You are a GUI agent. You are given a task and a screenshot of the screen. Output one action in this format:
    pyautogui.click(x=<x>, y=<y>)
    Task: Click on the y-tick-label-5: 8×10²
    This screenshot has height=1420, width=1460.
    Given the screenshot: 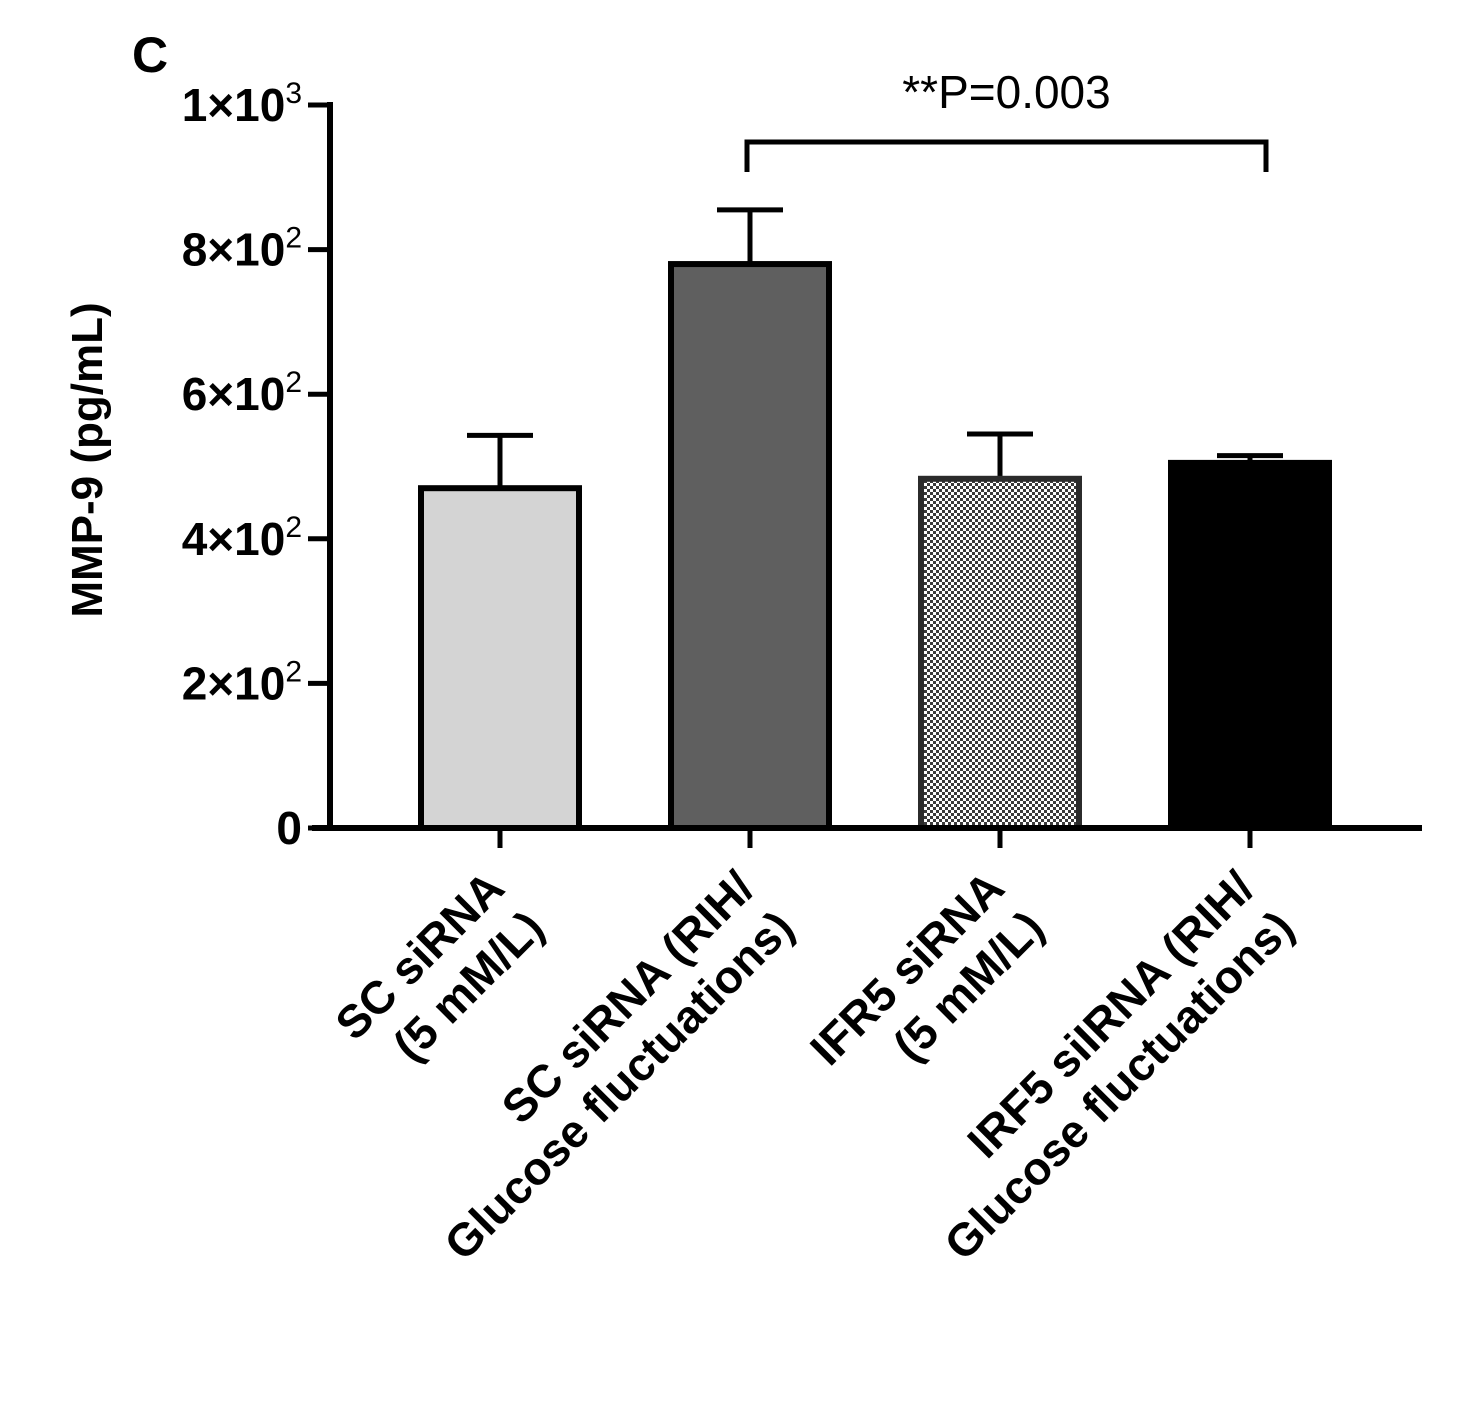 What is the action you would take?
    pyautogui.click(x=242, y=249)
    